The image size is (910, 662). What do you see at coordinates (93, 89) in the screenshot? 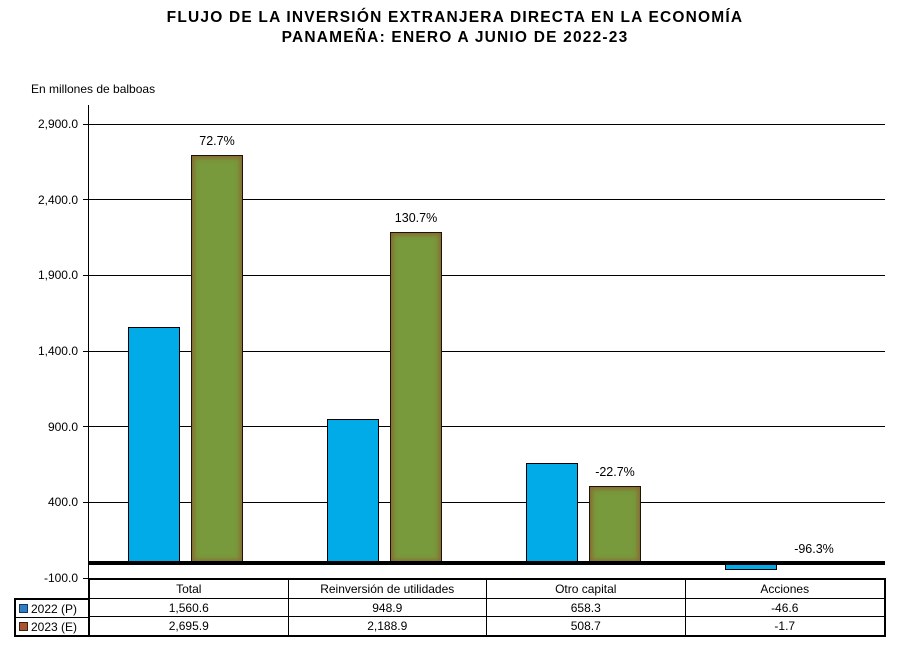
I see `units-label: En millones de balboas` at bounding box center [93, 89].